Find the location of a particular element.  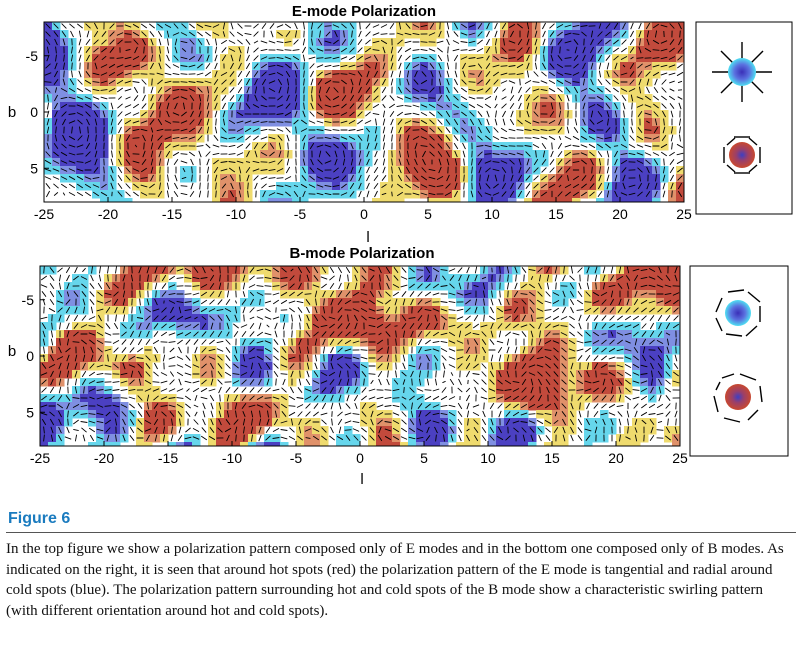

bmode-legend-box is located at coordinates (739, 361).